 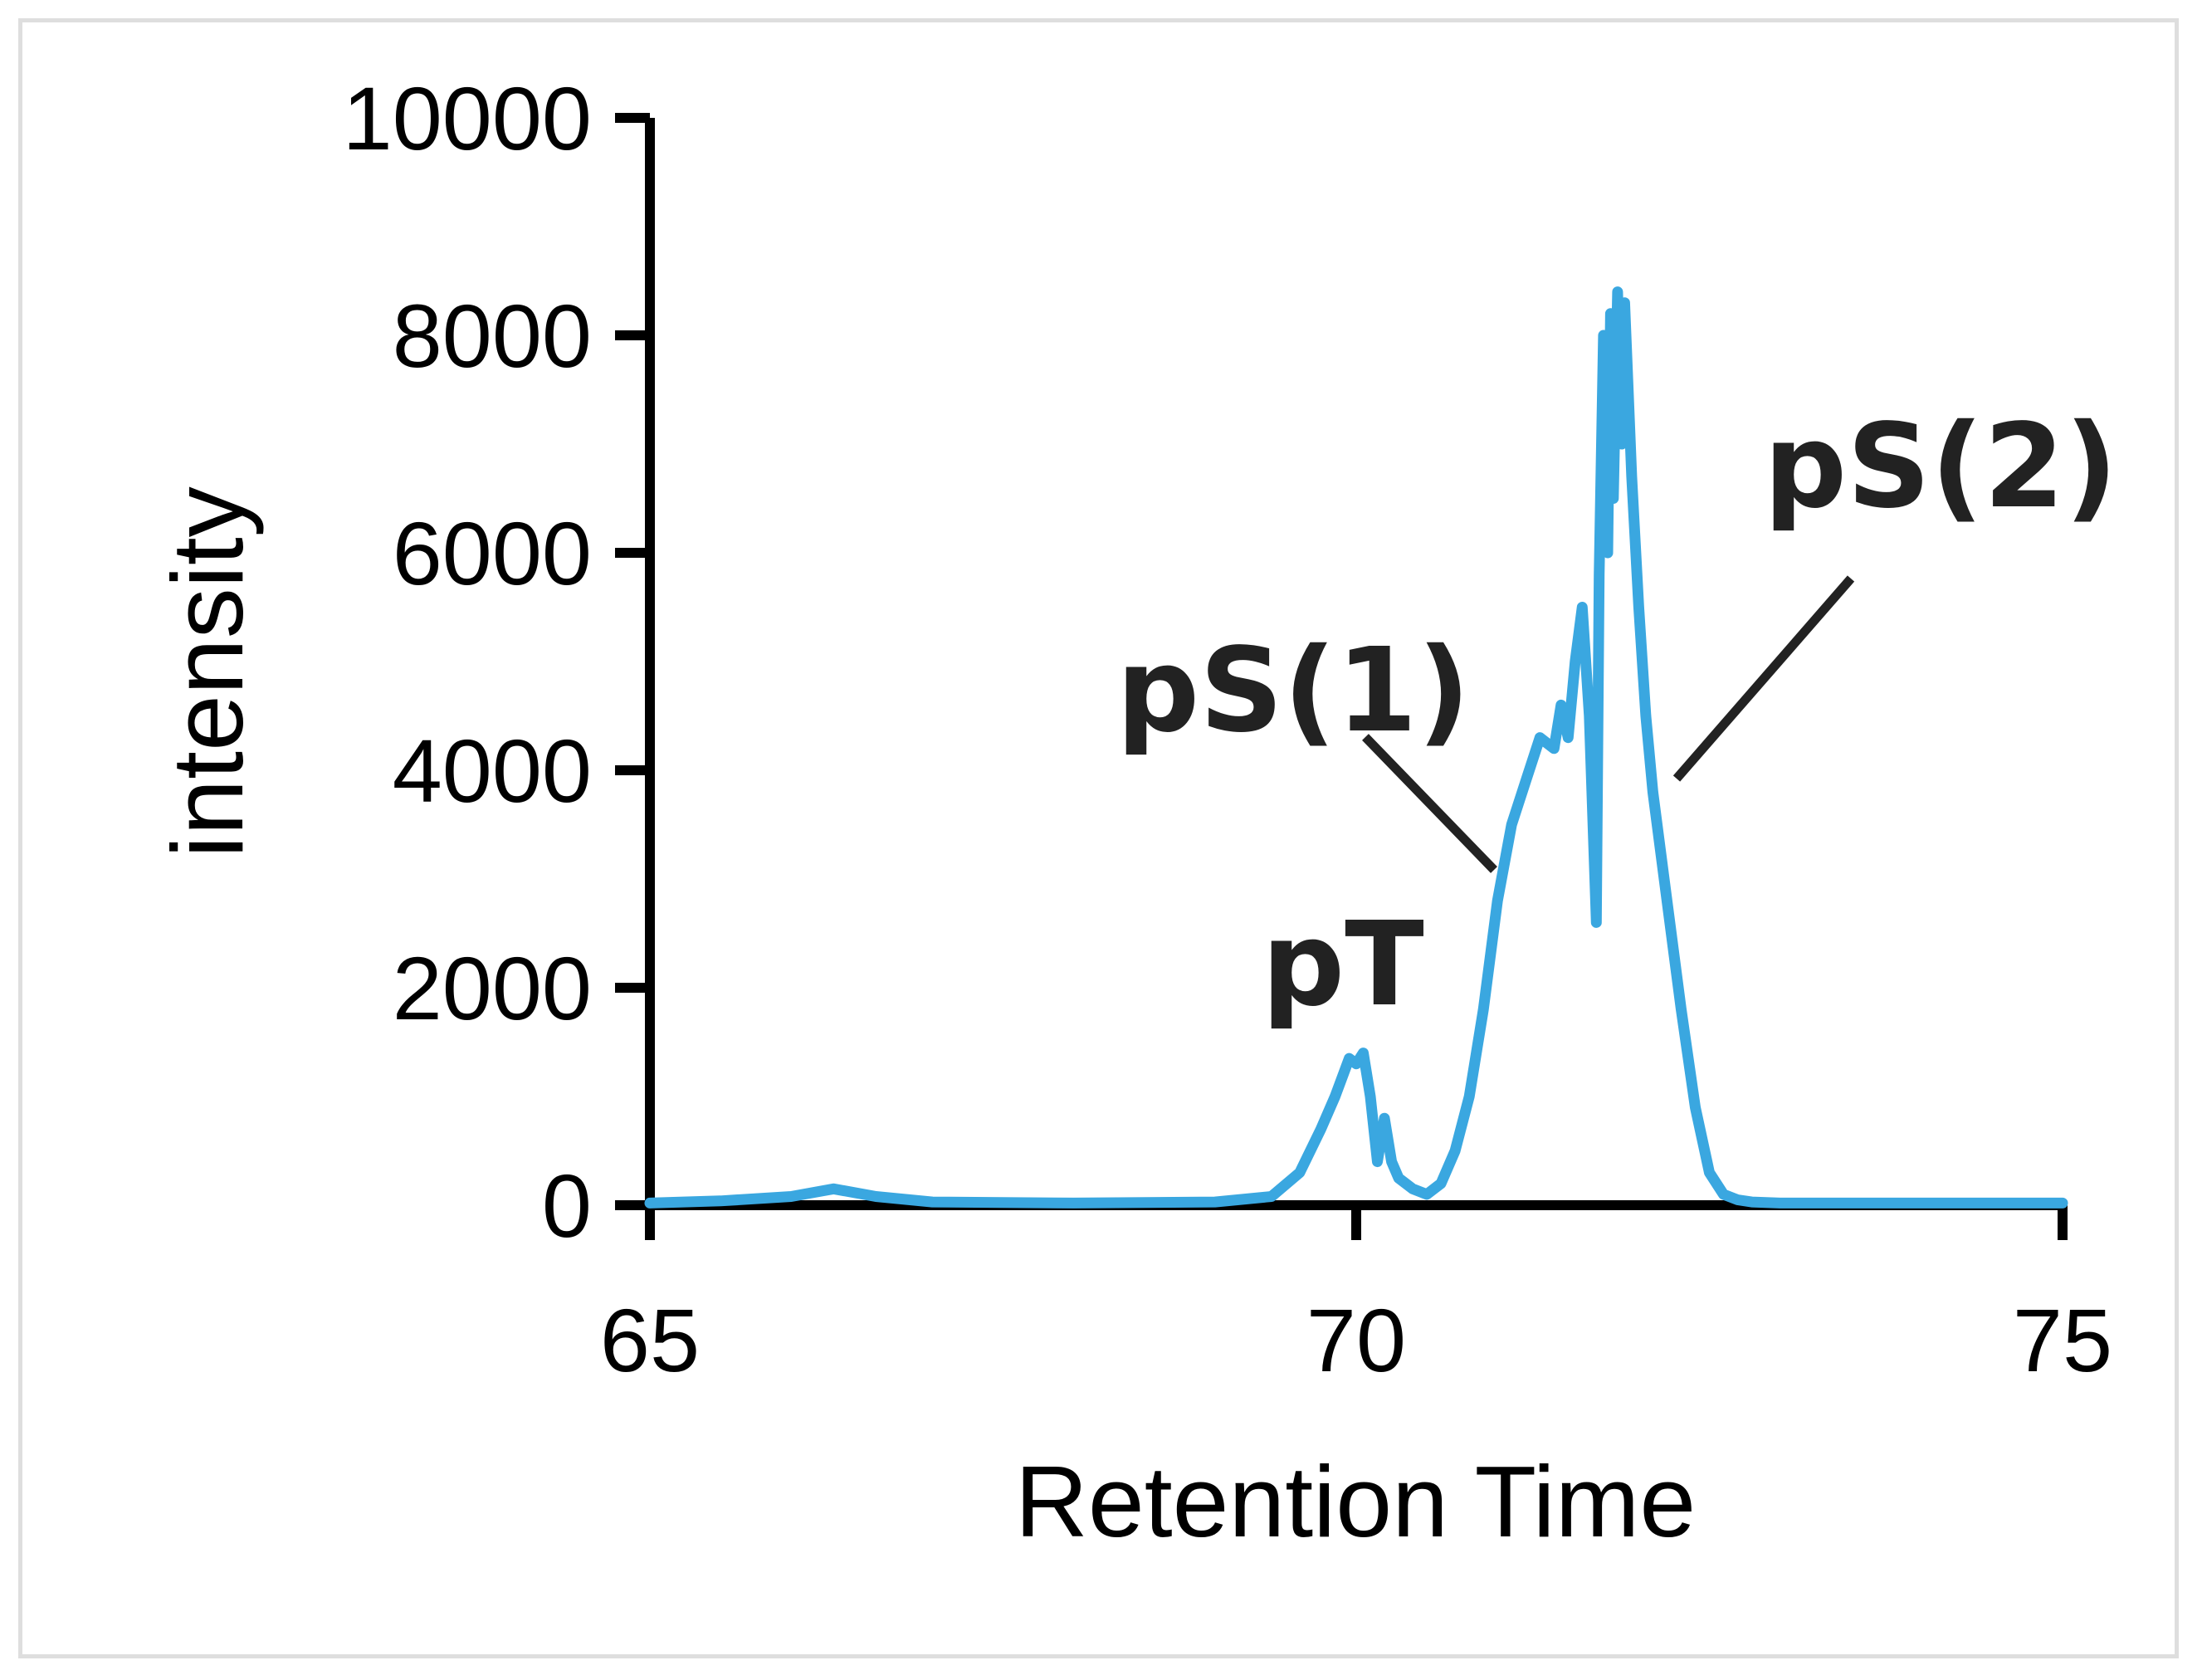 What do you see at coordinates (492, 553) in the screenshot?
I see `y-tick-label: 6000` at bounding box center [492, 553].